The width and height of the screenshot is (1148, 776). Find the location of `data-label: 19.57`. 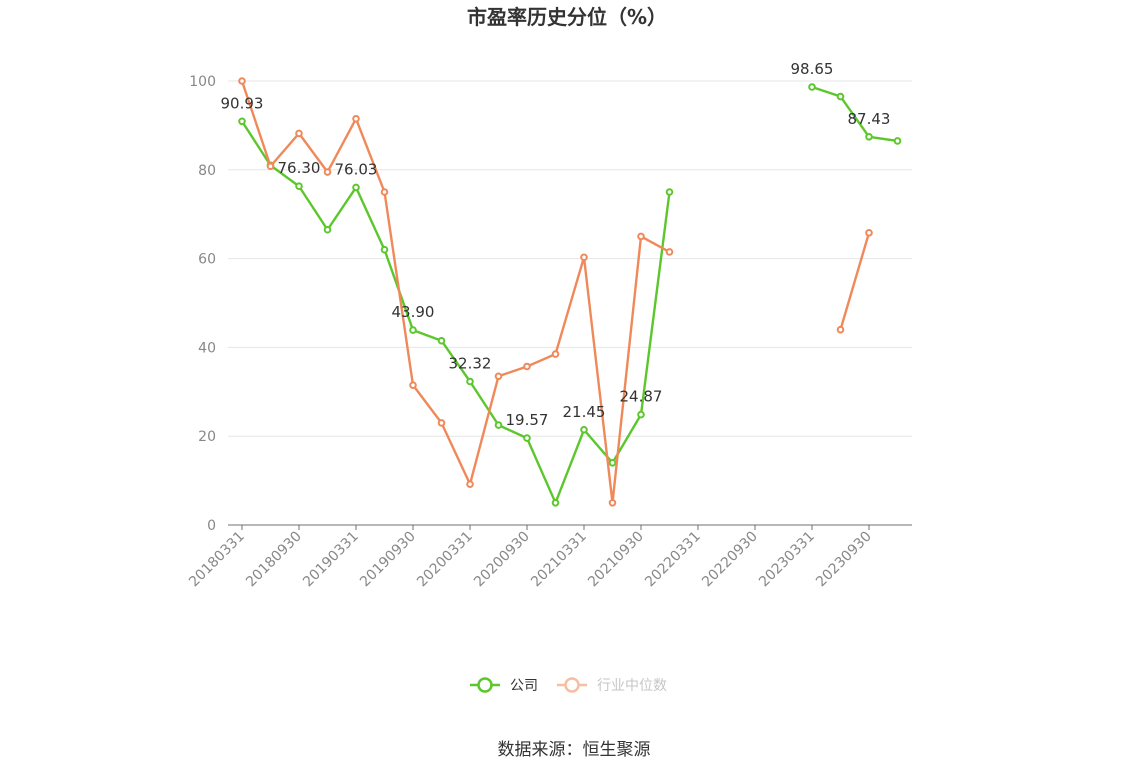

data-label: 19.57 is located at coordinates (527, 420).